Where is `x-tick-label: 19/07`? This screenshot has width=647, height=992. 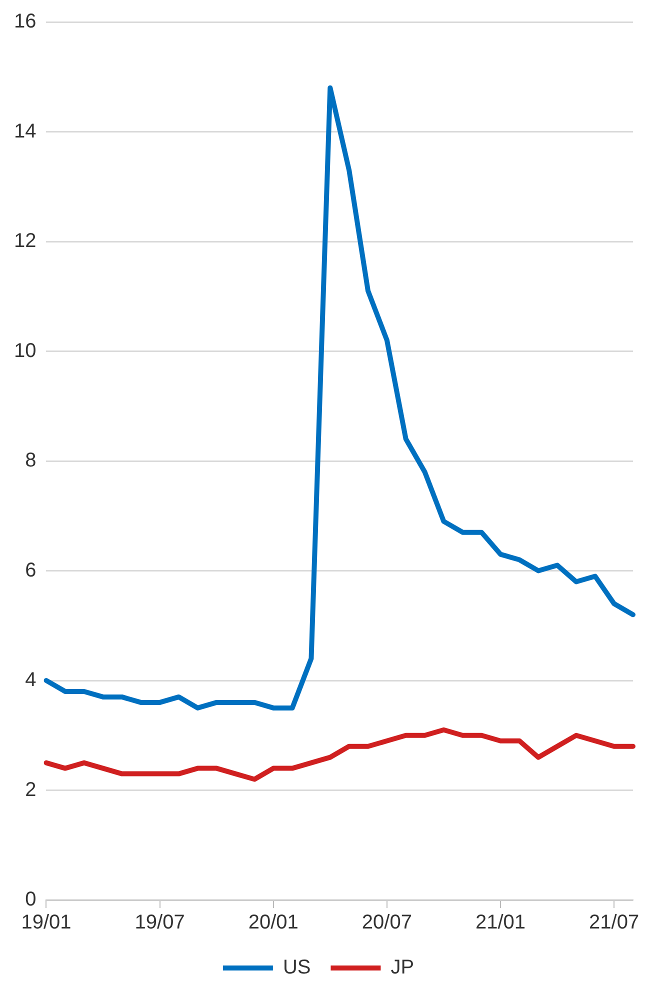
x-tick-label: 19/07 is located at coordinates (159, 923).